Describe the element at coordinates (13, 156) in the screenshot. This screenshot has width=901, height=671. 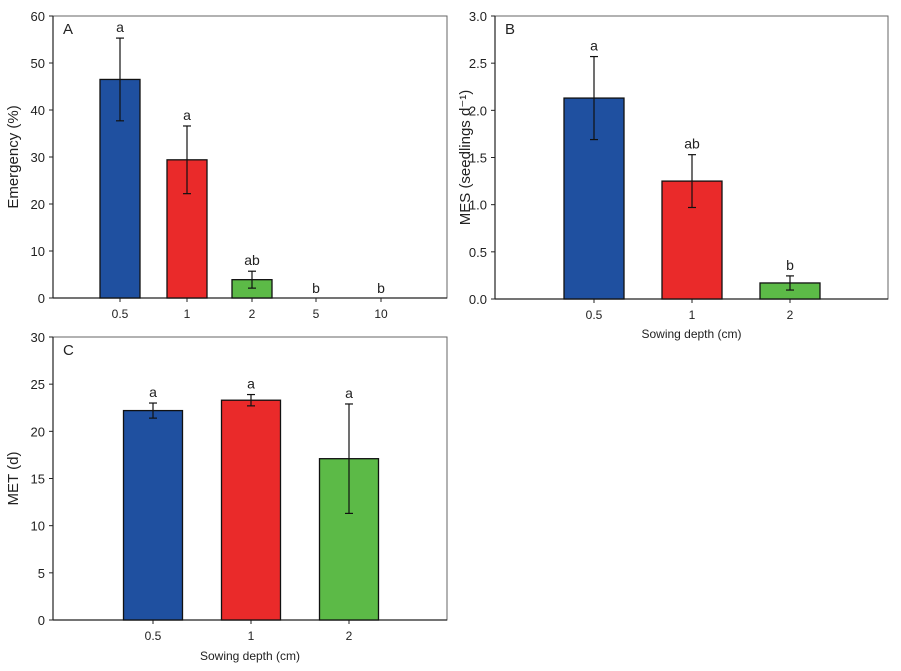
I see `y-axis-label: Emergency (%)` at that location.